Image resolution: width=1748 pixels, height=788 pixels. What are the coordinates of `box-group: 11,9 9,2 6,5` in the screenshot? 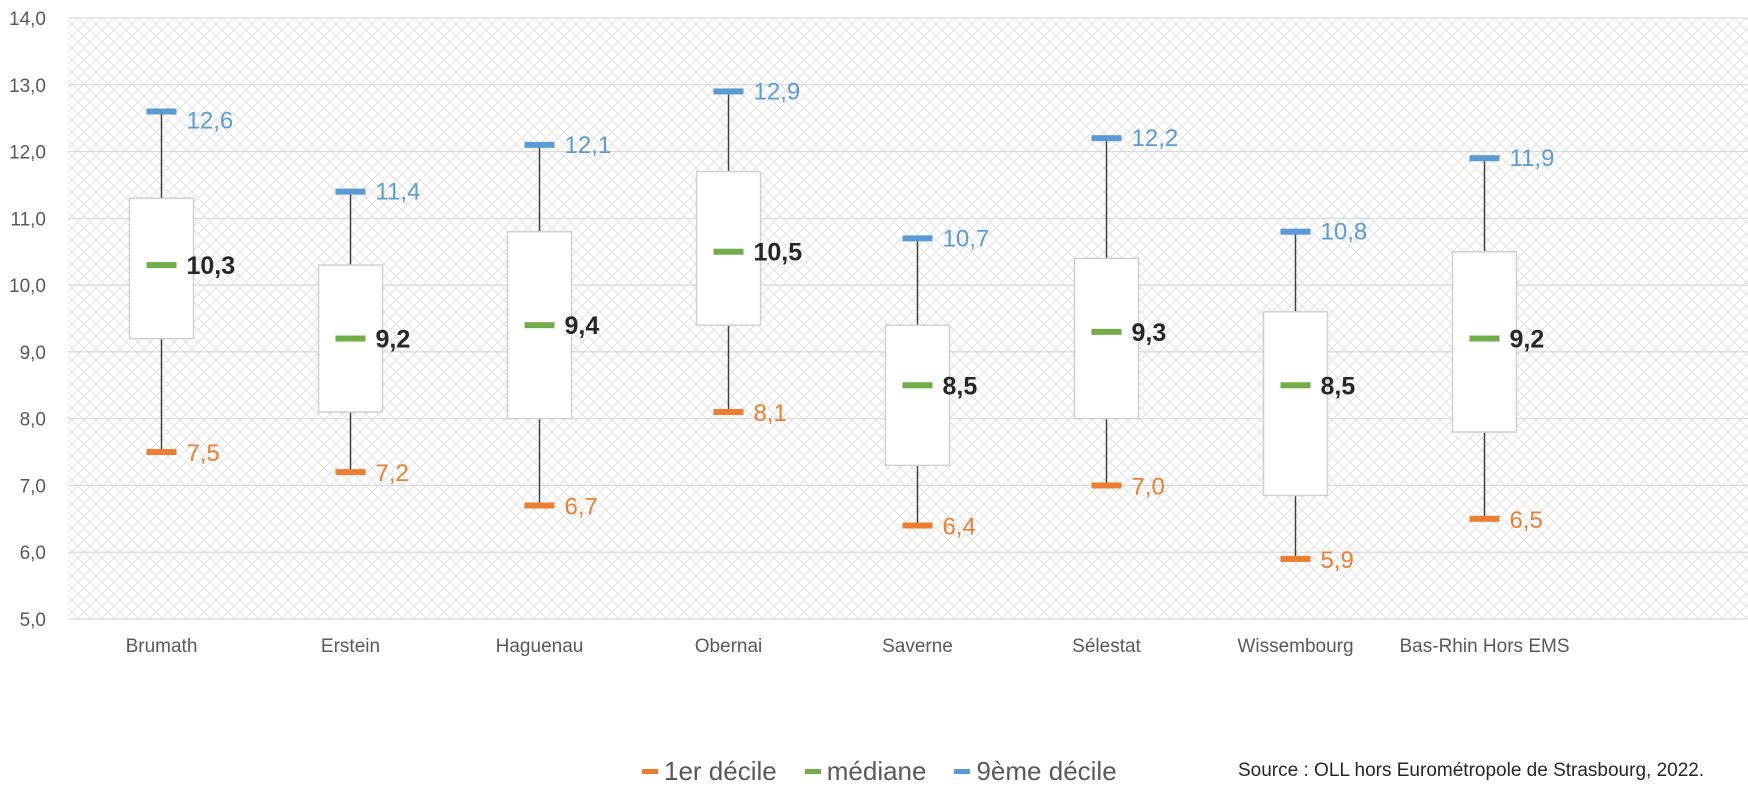 It's located at (1503, 339).